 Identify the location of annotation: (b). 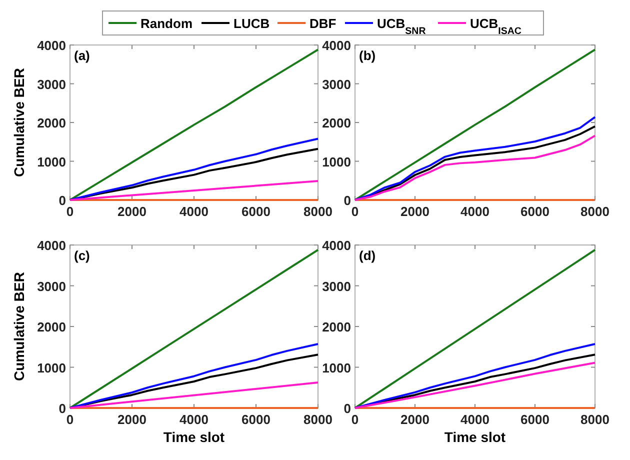
(367, 55).